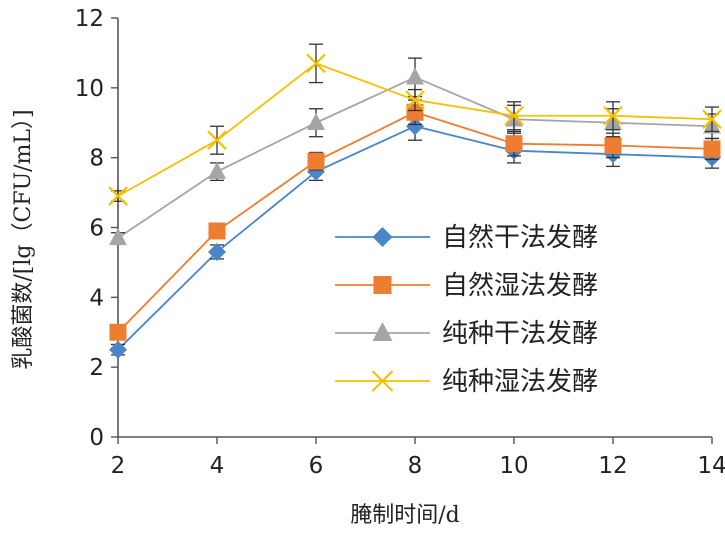 The height and width of the screenshot is (550, 725). Describe the element at coordinates (520, 286) in the screenshot. I see `legend-label: 自然湿法发酵` at that location.